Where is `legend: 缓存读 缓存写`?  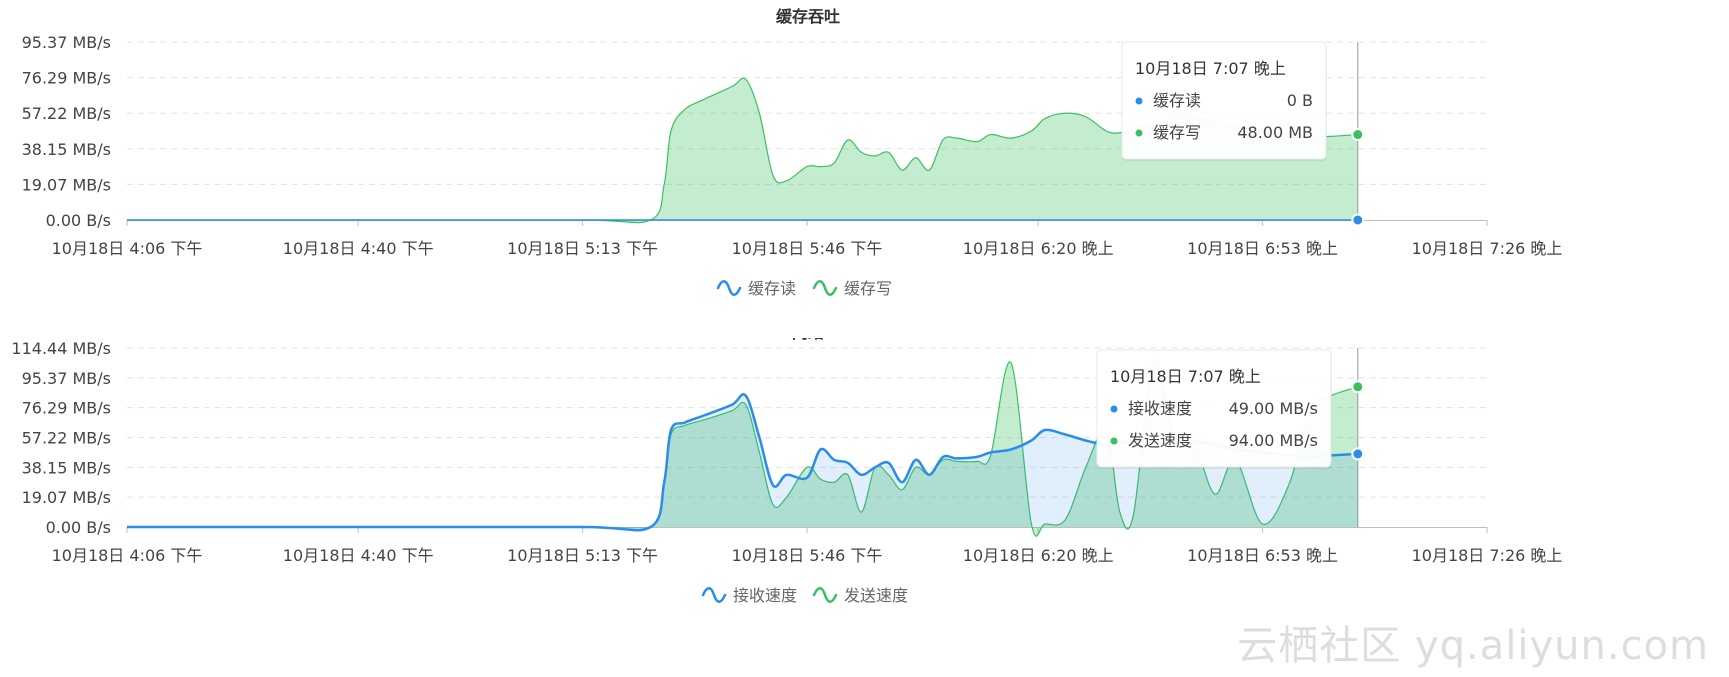
legend: 缓存读 缓存写 is located at coordinates (804, 288).